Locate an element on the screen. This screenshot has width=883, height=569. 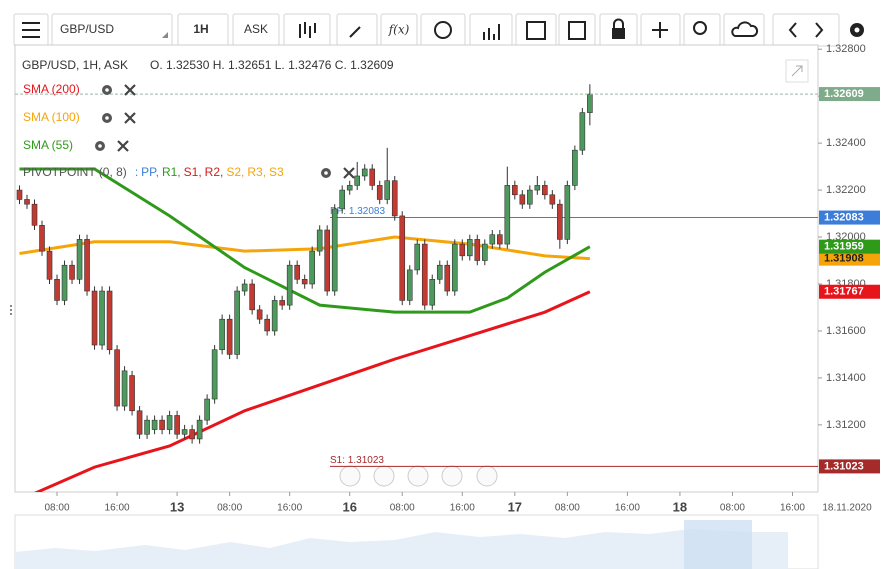
scroll-controls is located at coordinates (418, 476).